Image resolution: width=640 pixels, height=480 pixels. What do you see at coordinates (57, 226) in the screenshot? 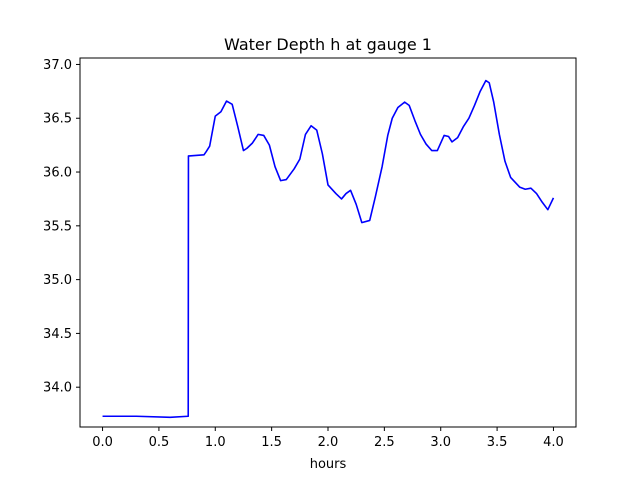
I see `y-tick-label: 35.5` at bounding box center [57, 226].